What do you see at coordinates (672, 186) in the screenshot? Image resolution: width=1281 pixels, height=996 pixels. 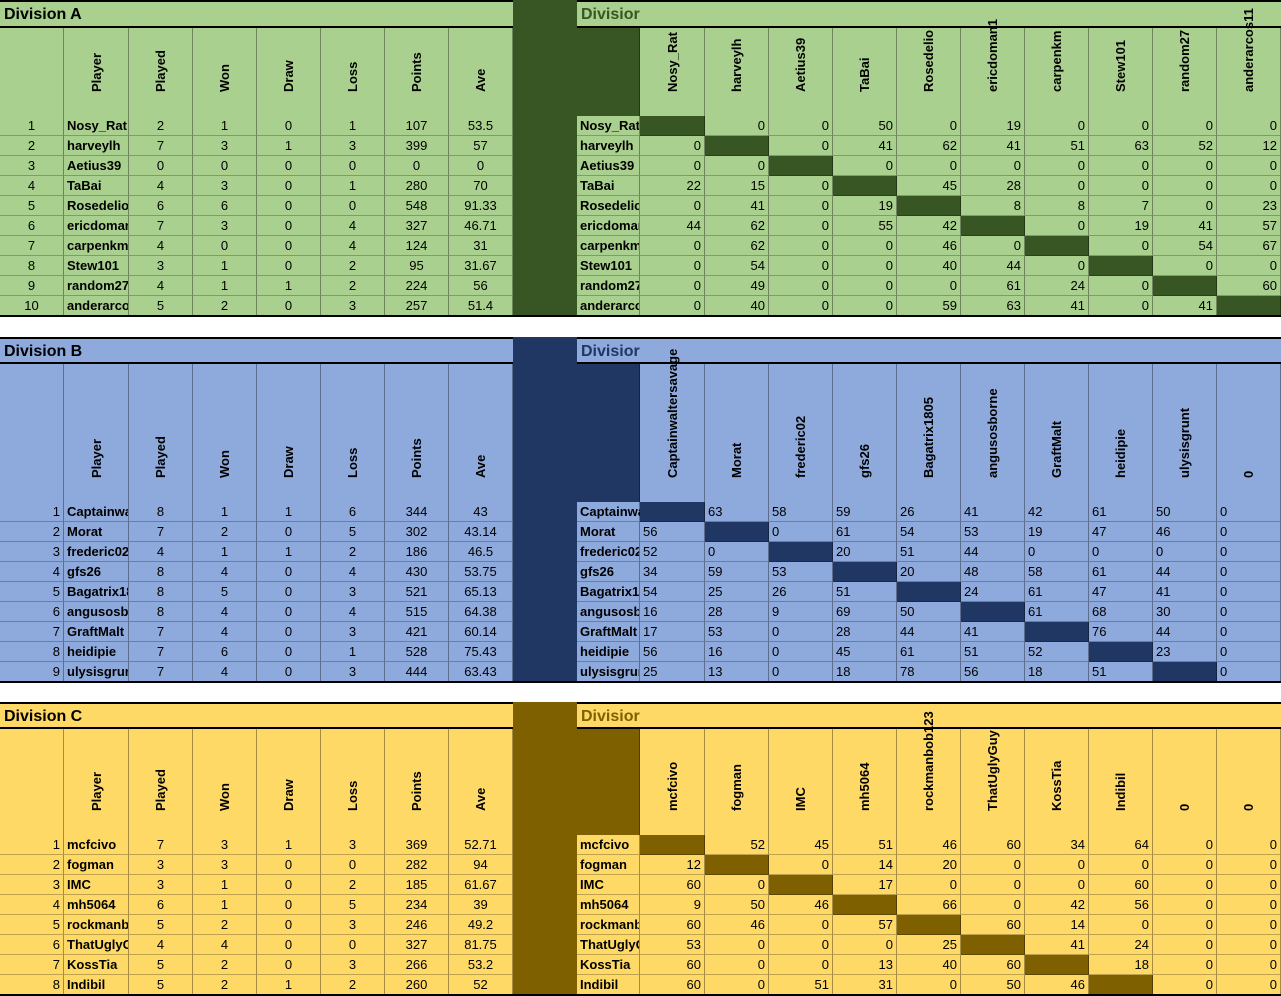 I see `matrix-score-cell: 22` at bounding box center [672, 186].